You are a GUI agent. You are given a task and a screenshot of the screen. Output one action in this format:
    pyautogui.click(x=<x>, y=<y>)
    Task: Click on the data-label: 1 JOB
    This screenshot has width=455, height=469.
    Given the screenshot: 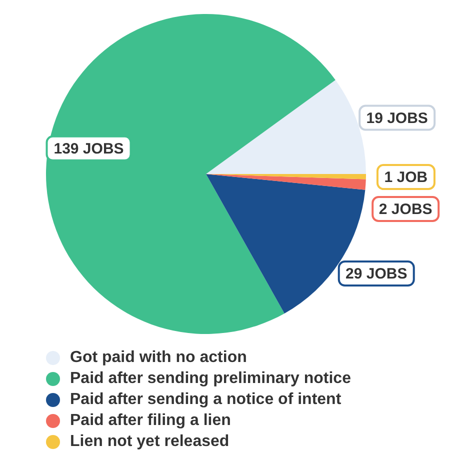 What is the action you would take?
    pyautogui.click(x=406, y=177)
    